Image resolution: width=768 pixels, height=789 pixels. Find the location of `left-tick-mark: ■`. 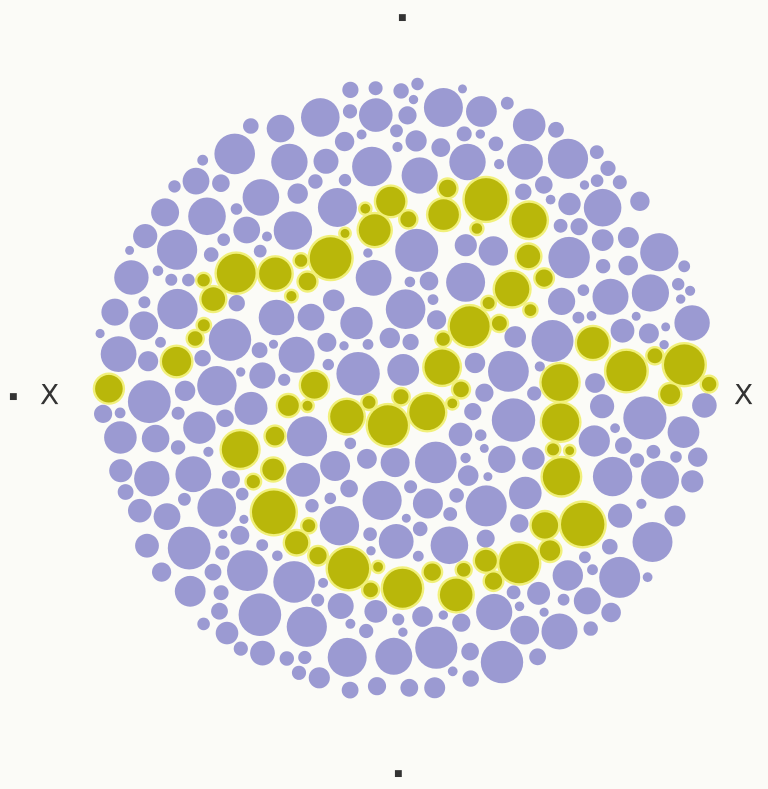

left-tick-mark: ■ is located at coordinates (13, 397).